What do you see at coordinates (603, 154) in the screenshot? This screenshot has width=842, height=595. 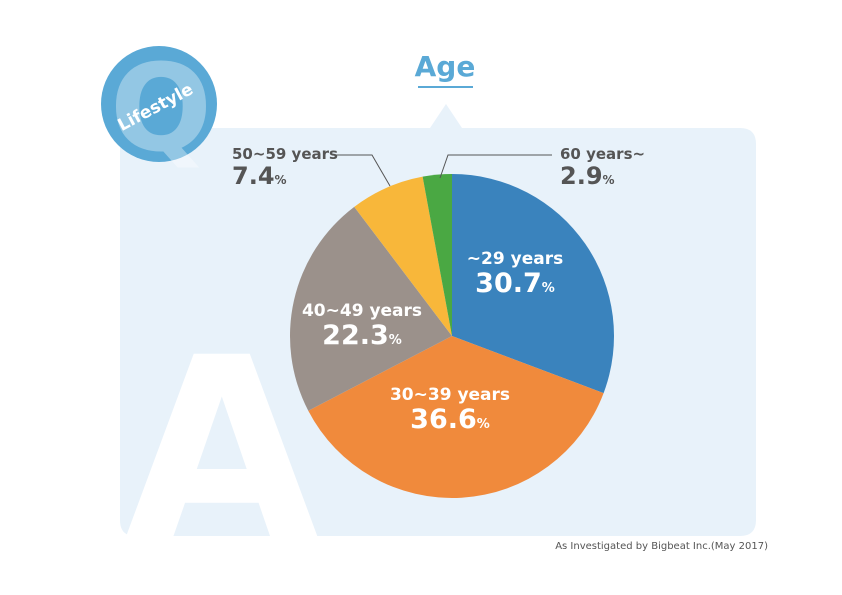 I see `slice-category: 60 years~` at bounding box center [603, 154].